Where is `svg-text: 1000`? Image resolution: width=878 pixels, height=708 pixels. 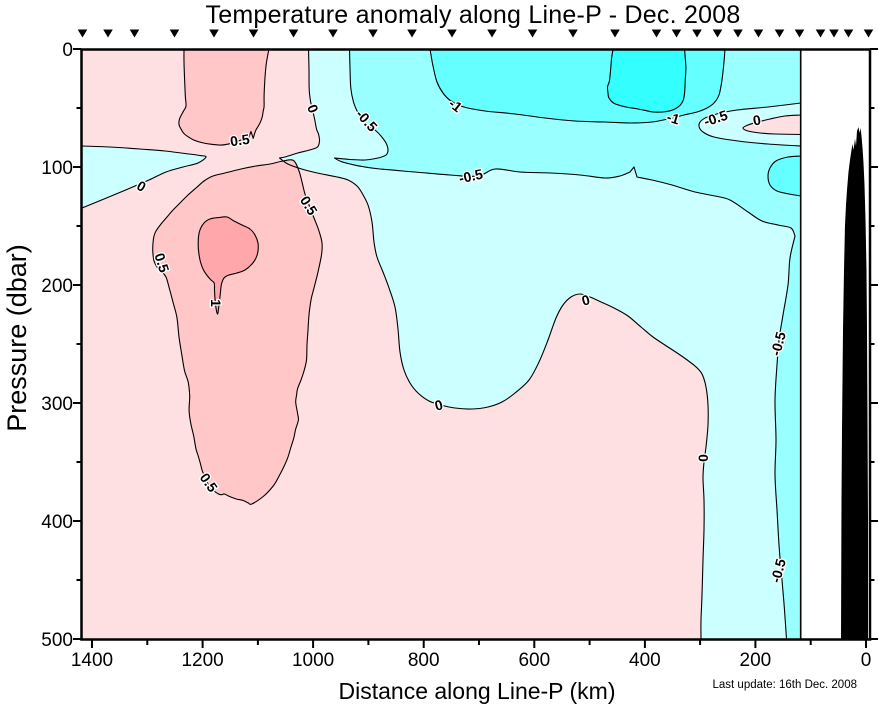
svg-text: 1000 is located at coordinates (313, 660).